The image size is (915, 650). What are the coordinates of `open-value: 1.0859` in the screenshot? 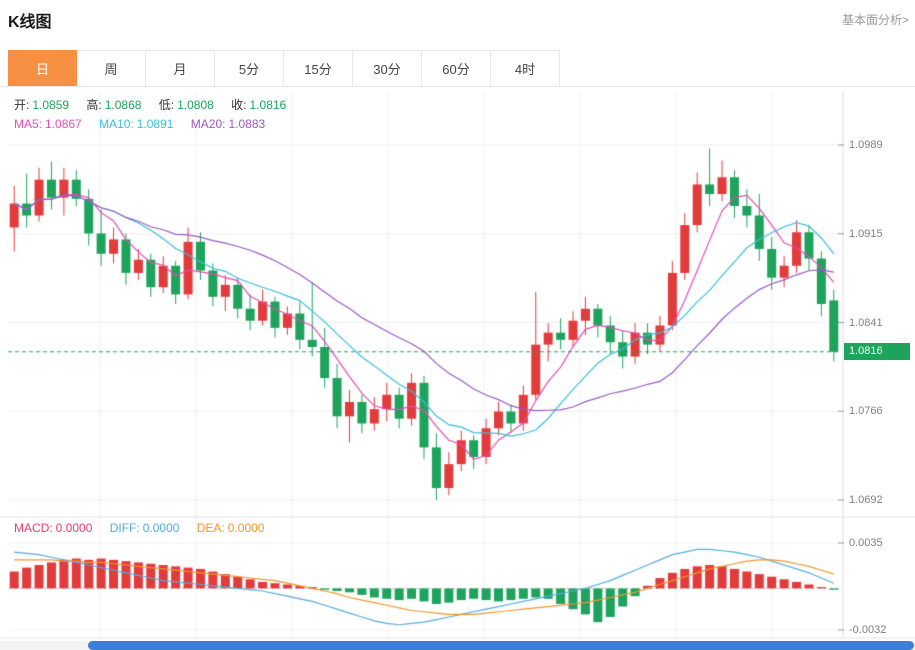 It's located at (51, 105).